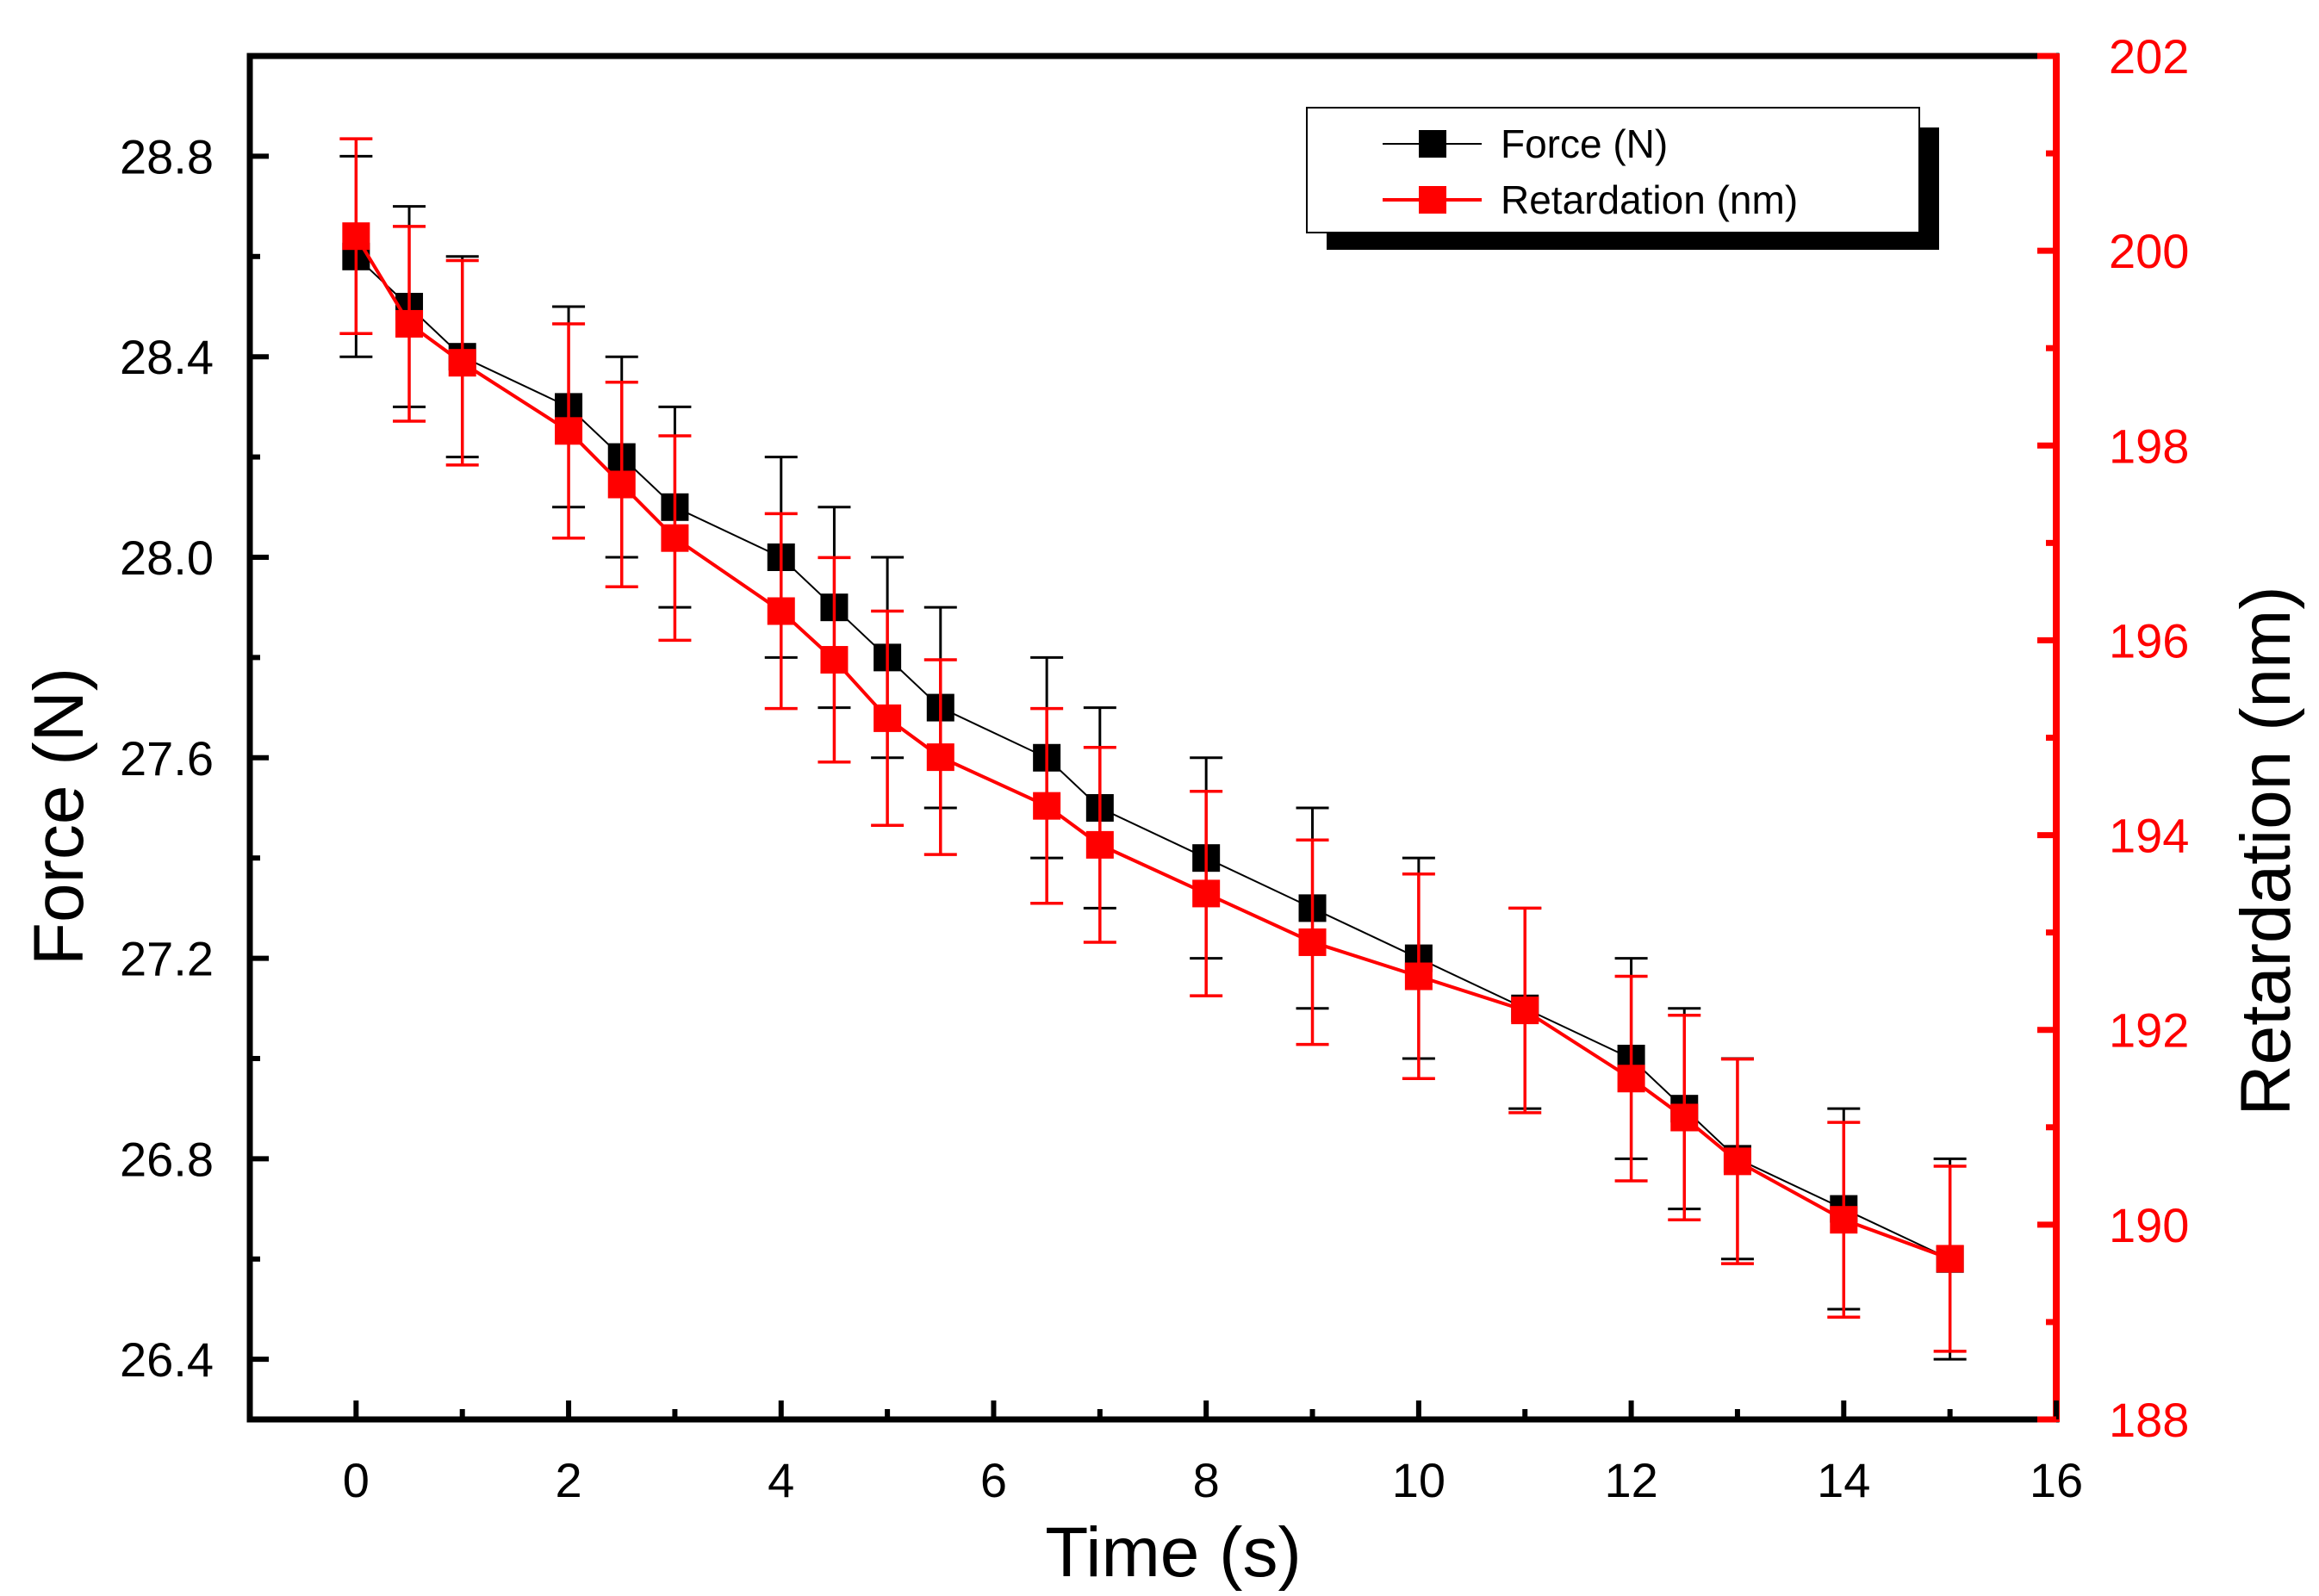 The height and width of the screenshot is (1596, 2319). I want to click on x-tick-label: 2, so click(568, 1480).